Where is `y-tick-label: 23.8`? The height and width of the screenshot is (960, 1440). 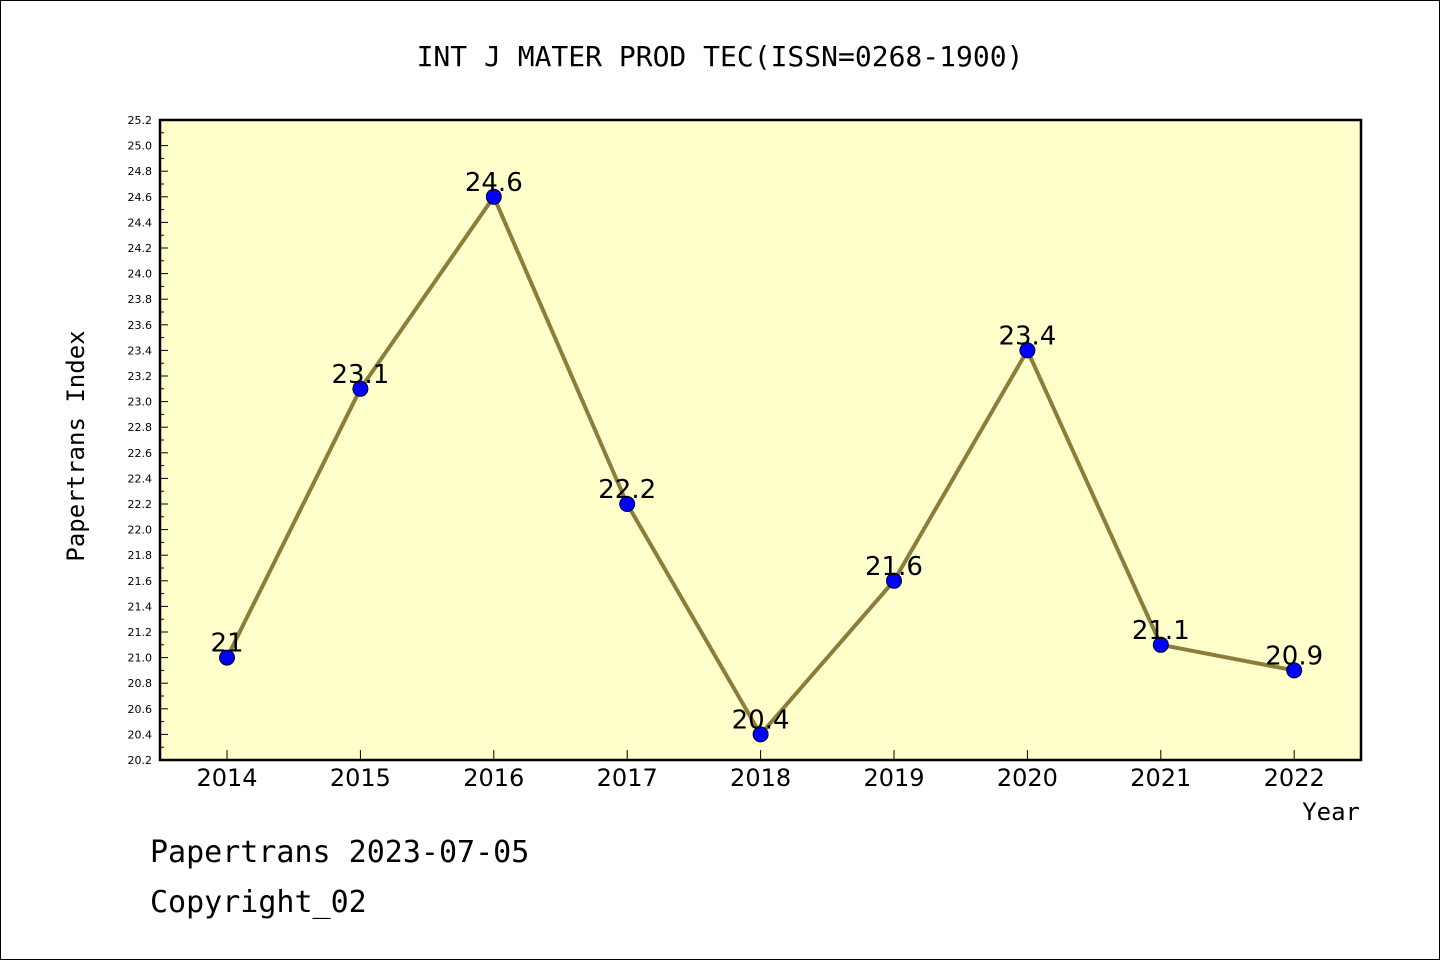 y-tick-label: 23.8 is located at coordinates (140, 299).